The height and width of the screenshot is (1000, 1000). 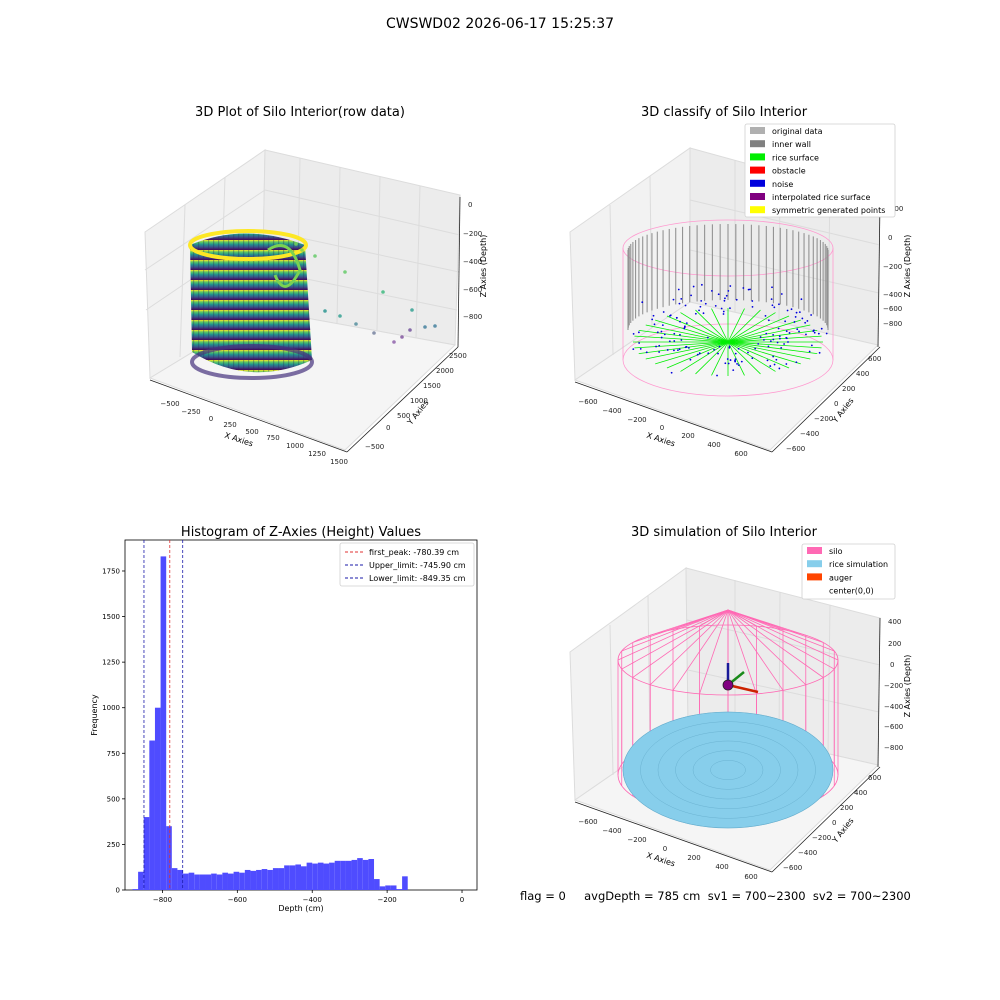 I want to click on raw-ytick: 1500, so click(x=432, y=386).